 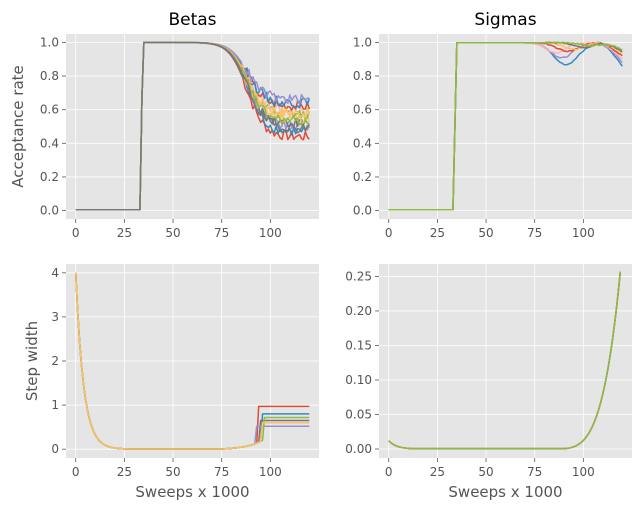 I want to click on y-tick-label: 0.05, so click(x=358, y=415).